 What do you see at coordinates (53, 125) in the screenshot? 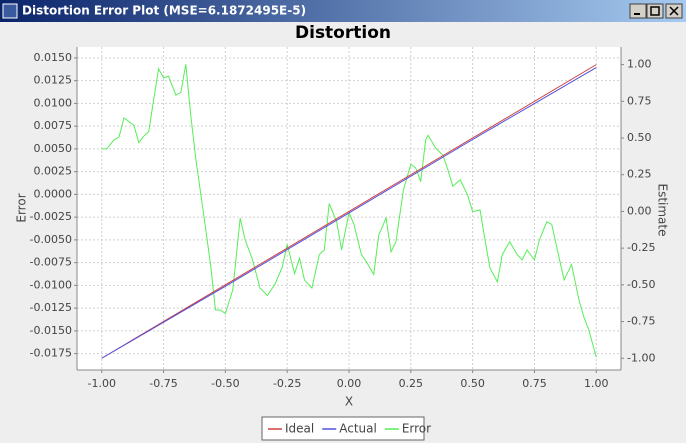
I see `y-tick-label: 0.0075` at bounding box center [53, 125].